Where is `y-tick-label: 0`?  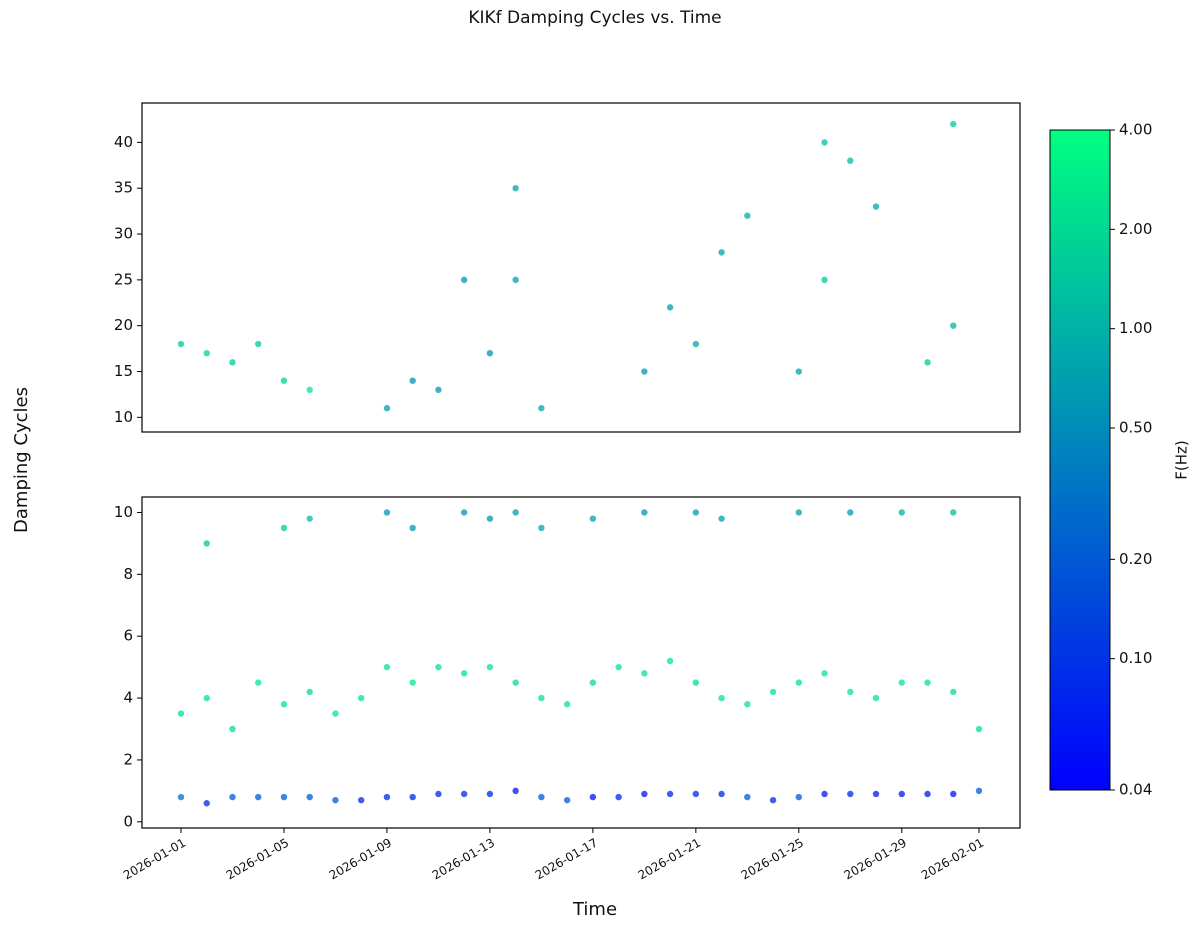 y-tick-label: 0 is located at coordinates (128, 821).